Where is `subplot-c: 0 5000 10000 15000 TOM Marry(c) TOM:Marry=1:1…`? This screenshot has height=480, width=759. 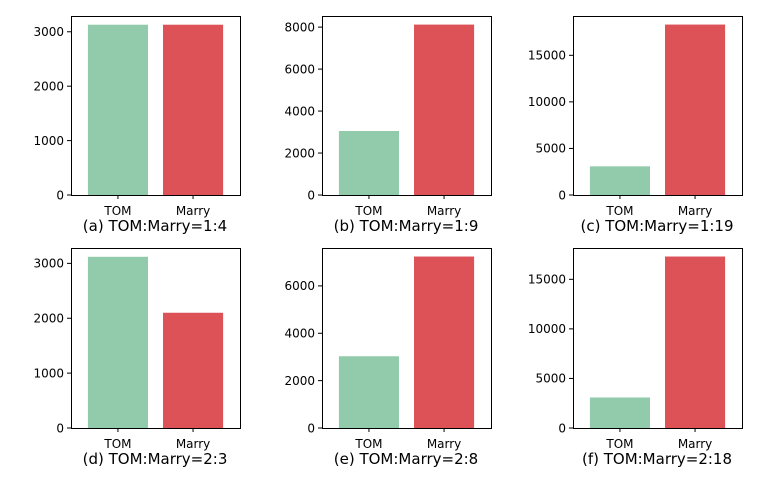
subplot-c: 0 5000 10000 15000 TOM Marry(c) TOM:Marry=1:1… is located at coordinates (635, 125).